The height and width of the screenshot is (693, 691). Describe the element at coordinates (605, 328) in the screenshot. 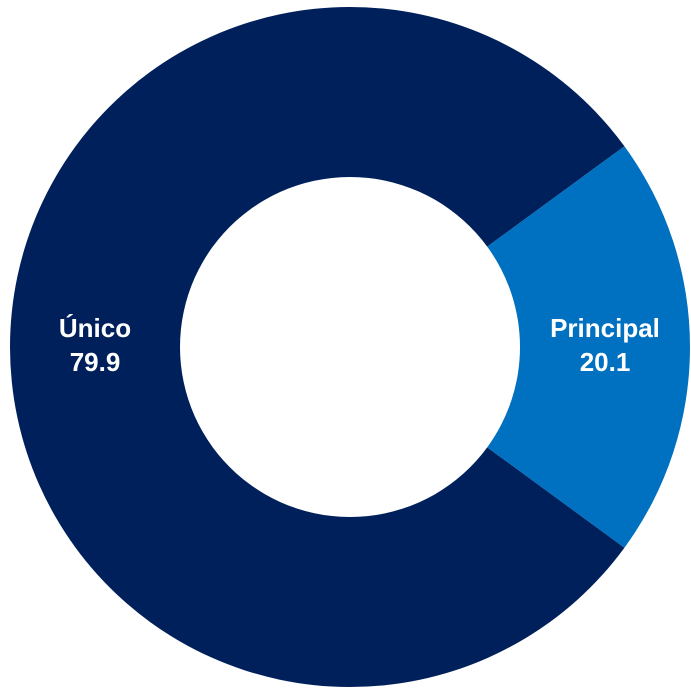

I see `segment-label: Principal` at that location.